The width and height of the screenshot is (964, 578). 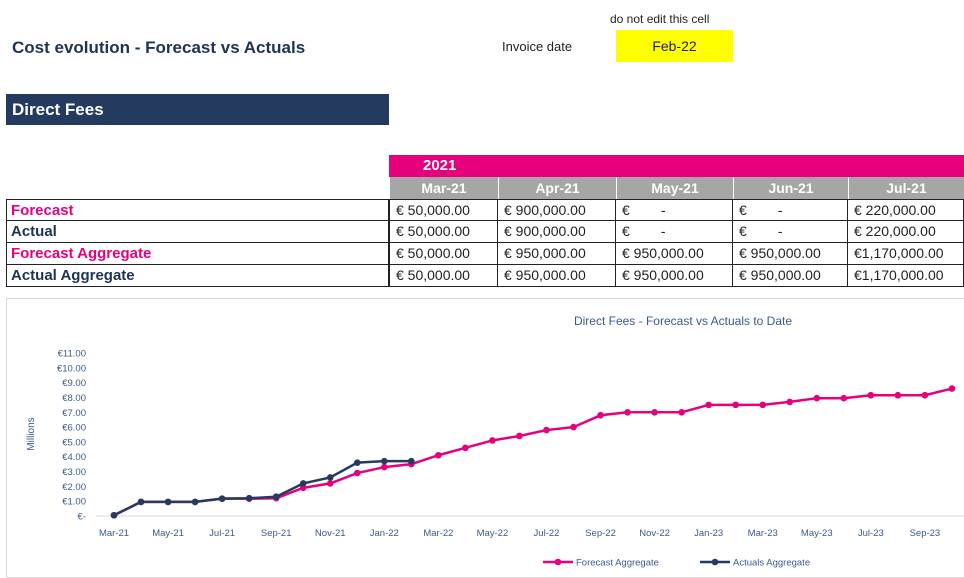 What do you see at coordinates (443, 188) in the screenshot?
I see `month-header: Mar-21` at bounding box center [443, 188].